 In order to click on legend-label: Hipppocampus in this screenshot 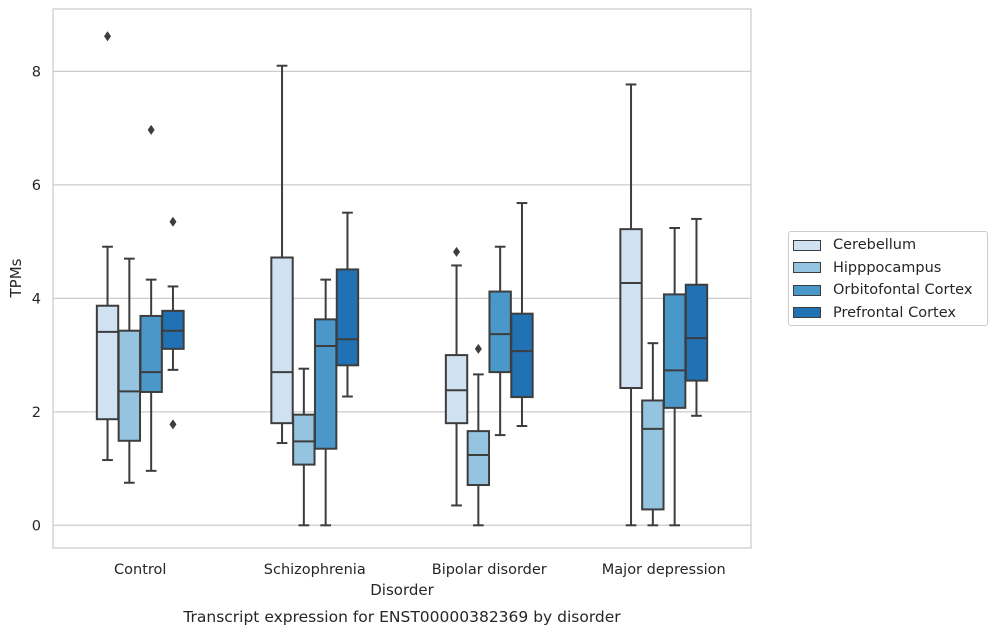, I will do `click(887, 267)`.